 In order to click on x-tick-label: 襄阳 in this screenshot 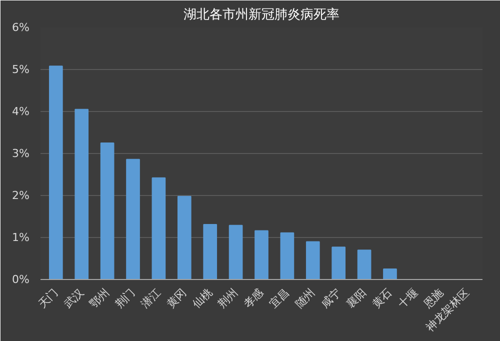, I will do `click(356, 298)`.